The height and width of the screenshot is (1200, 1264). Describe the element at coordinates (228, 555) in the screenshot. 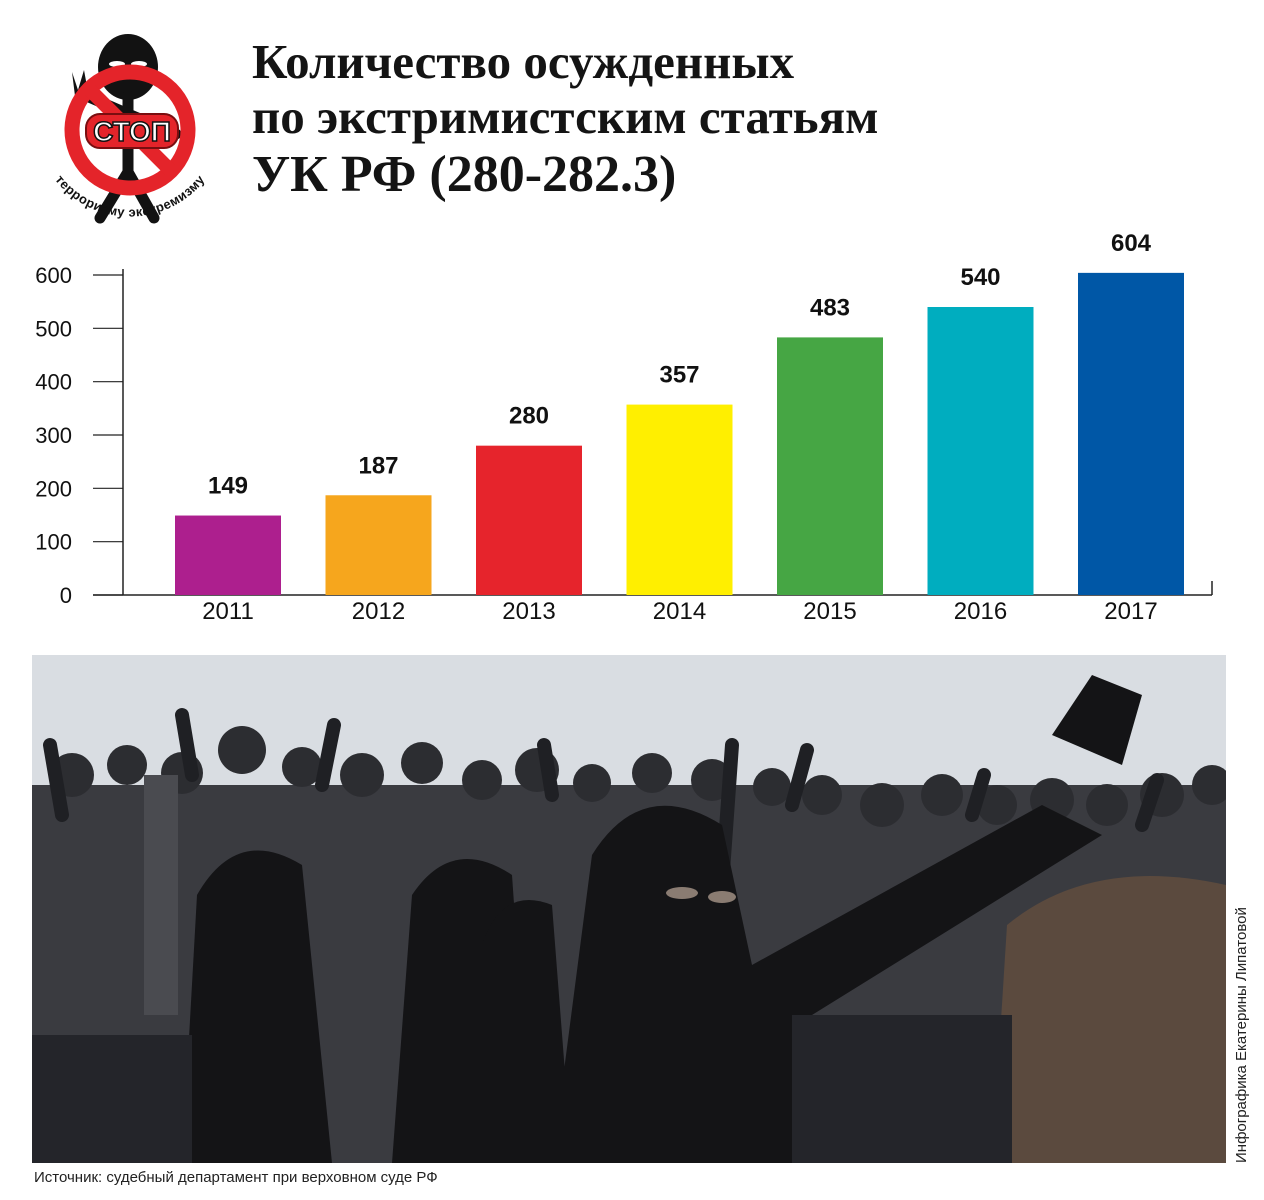

I see `bar-2011` at that location.